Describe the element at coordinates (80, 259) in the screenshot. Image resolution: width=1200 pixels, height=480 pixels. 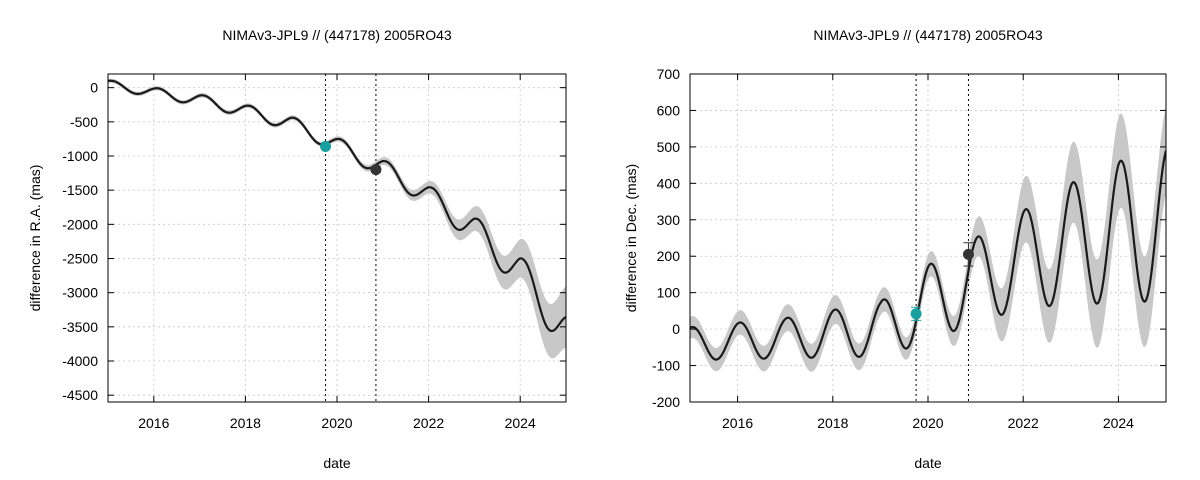
I see `y-tick-label: -2500` at that location.